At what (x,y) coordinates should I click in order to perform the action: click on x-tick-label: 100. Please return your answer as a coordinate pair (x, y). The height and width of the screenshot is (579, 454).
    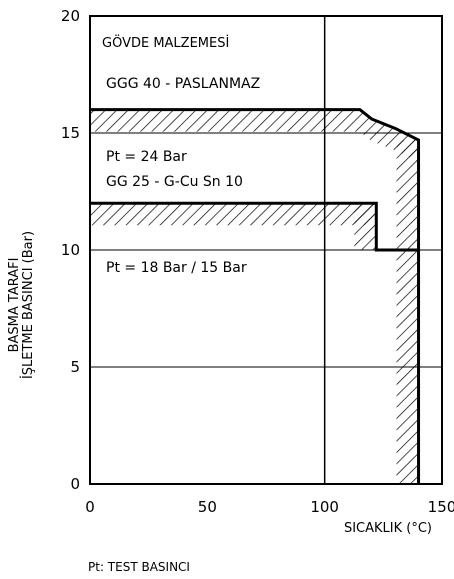
    Looking at the image, I should click on (324, 507).